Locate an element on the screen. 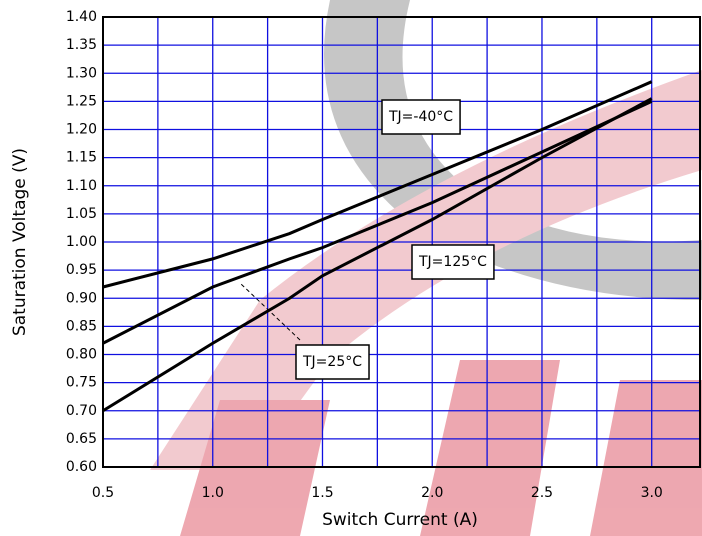 The image size is (702, 536). series-label: TJ=-40°C is located at coordinates (420, 117).